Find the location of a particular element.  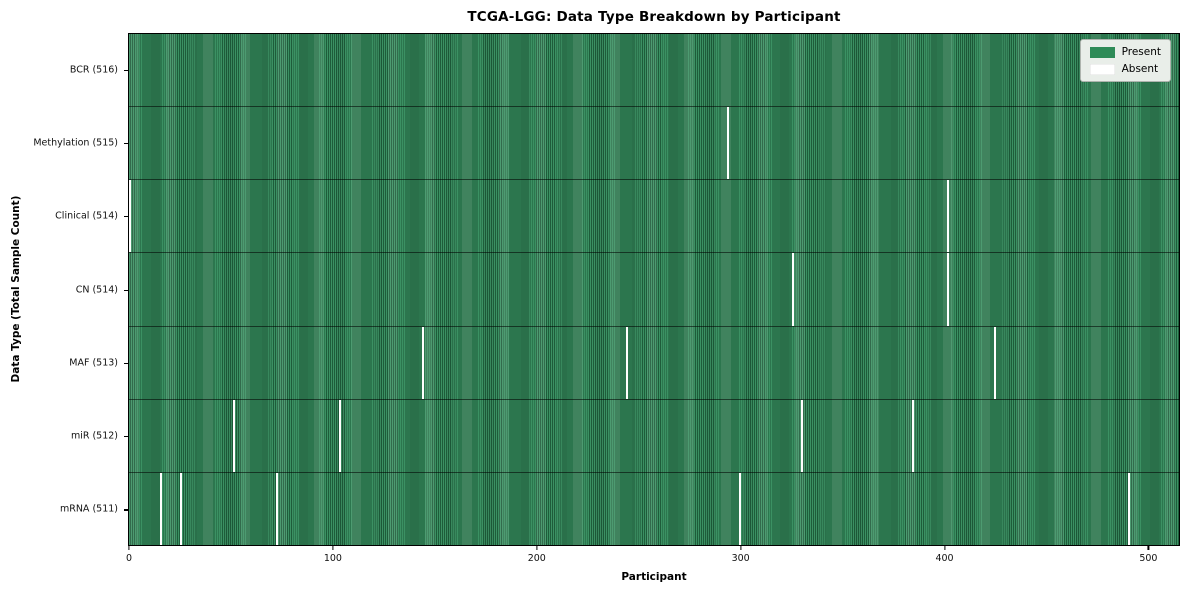

row-clinical is located at coordinates (654, 217).